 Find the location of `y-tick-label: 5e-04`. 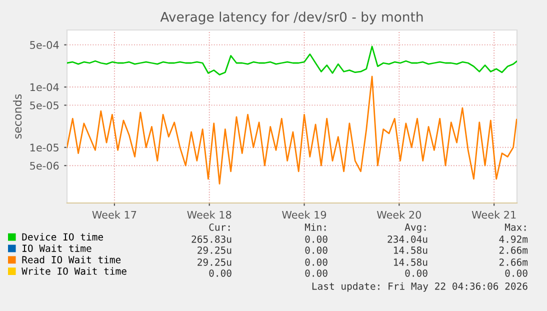

y-tick-label: 5e-04 is located at coordinates (44, 45).